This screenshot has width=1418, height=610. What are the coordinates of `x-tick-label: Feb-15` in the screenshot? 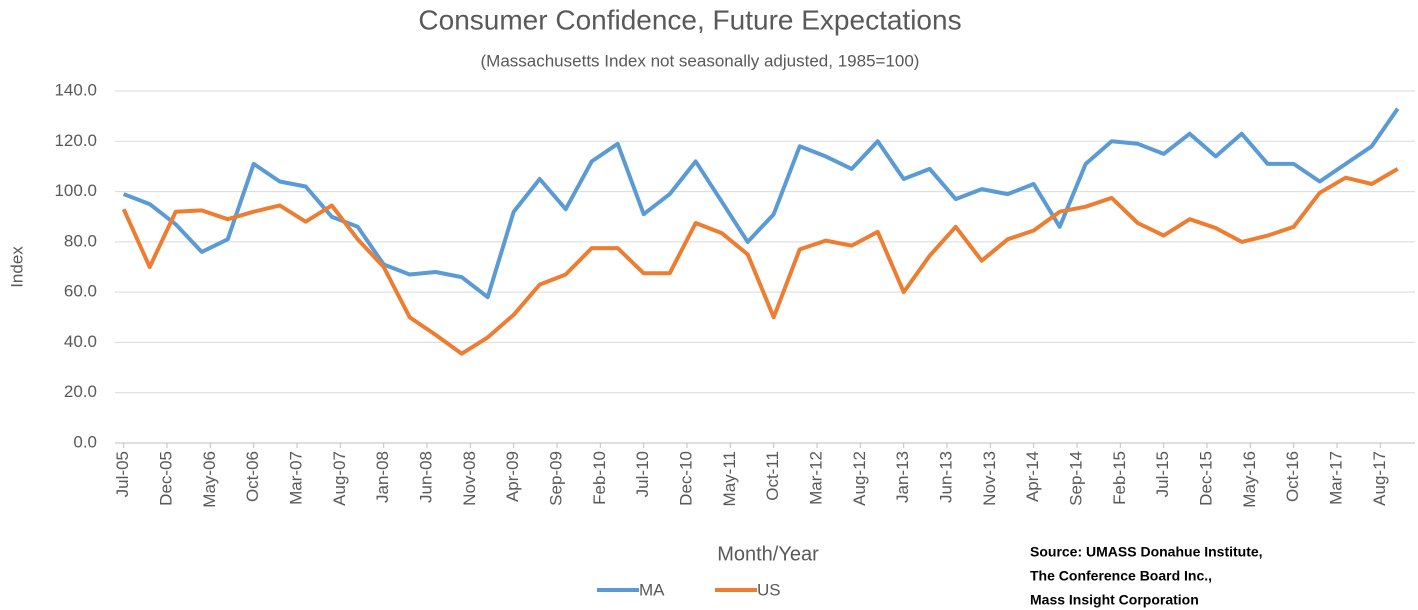 It's located at (1119, 478).